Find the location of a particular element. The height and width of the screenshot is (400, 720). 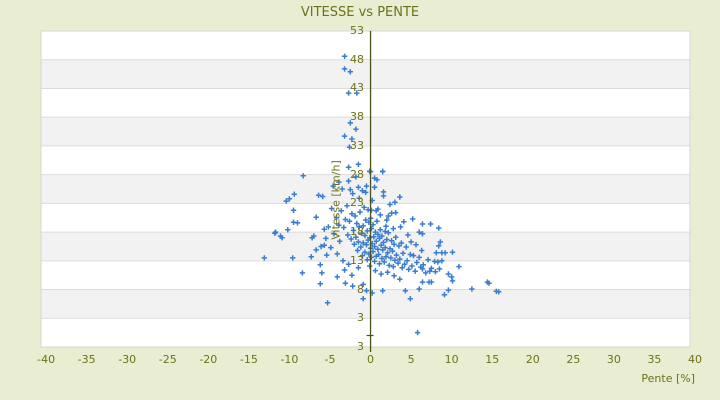

y-tick-label: 23 is located at coordinates (357, 203).